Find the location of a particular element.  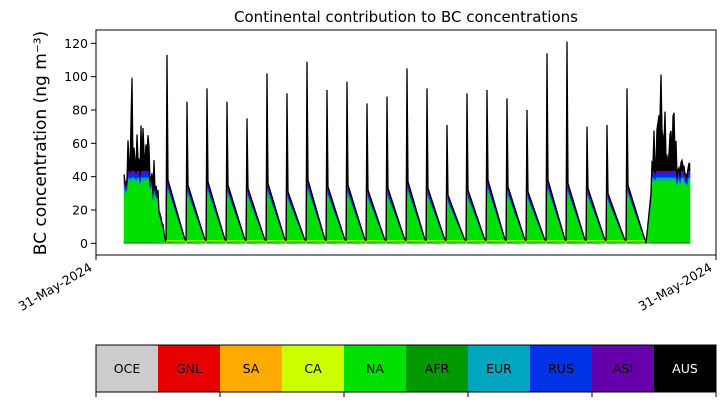

legend-swatch-aus is located at coordinates (685, 368).